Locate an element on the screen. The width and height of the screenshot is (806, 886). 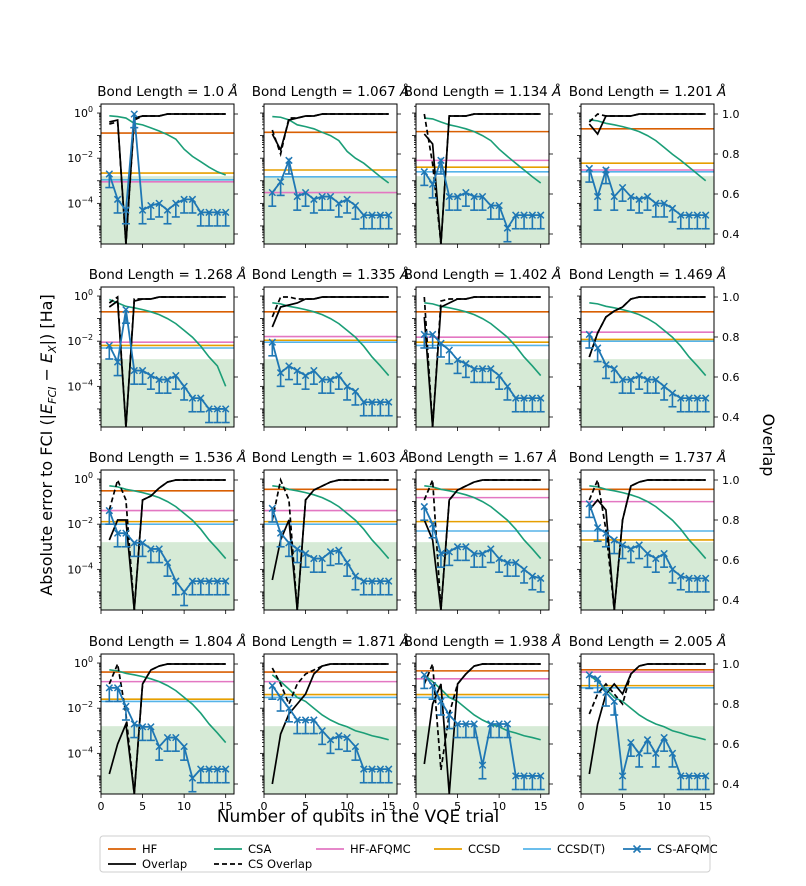
y-tick-label: 10−4 is located at coordinates (80, 202).